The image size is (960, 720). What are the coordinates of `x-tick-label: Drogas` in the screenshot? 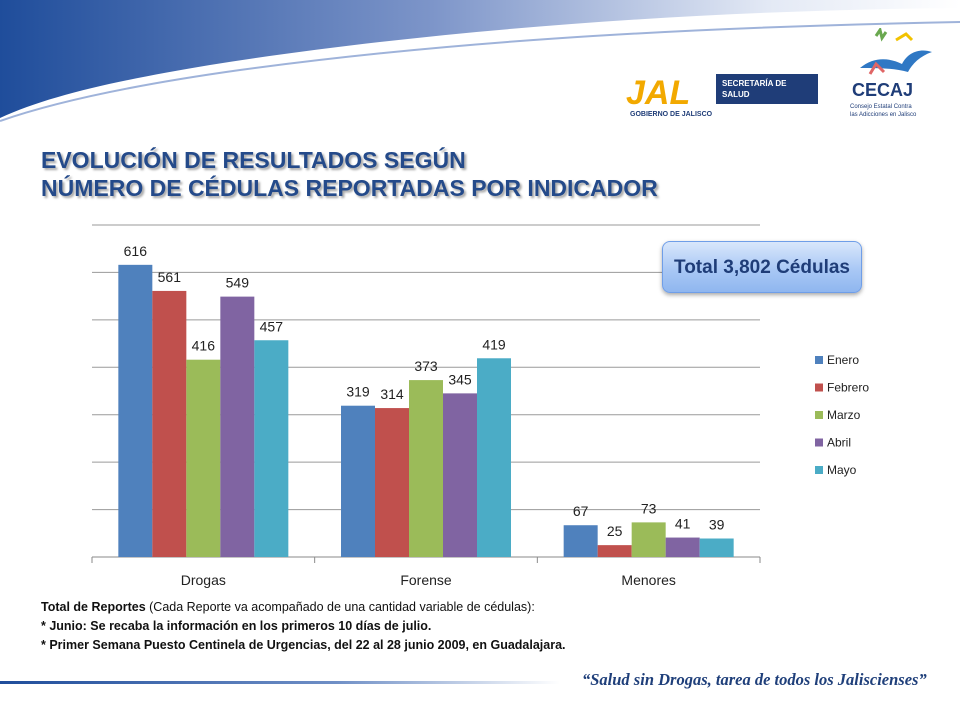 It's located at (203, 580).